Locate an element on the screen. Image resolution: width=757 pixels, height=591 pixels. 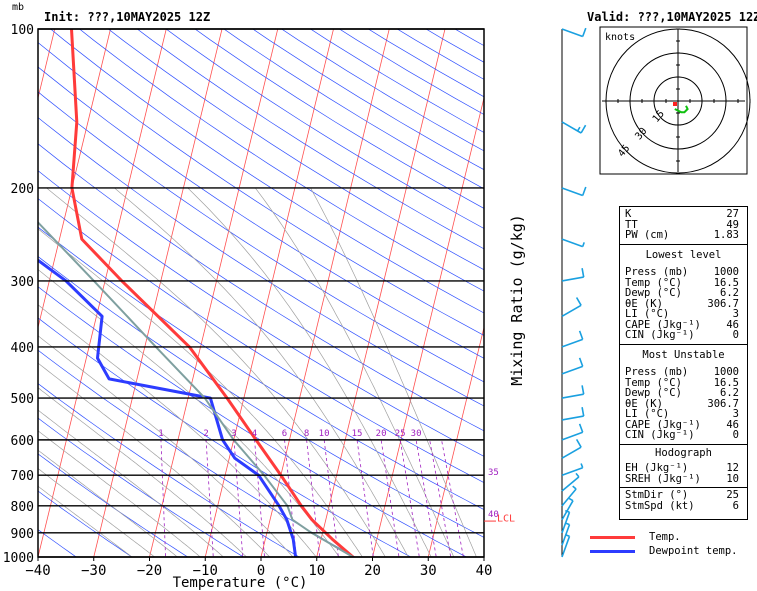
index-label: CIN (Jkg⁻¹) is located at coordinates (660, 435).